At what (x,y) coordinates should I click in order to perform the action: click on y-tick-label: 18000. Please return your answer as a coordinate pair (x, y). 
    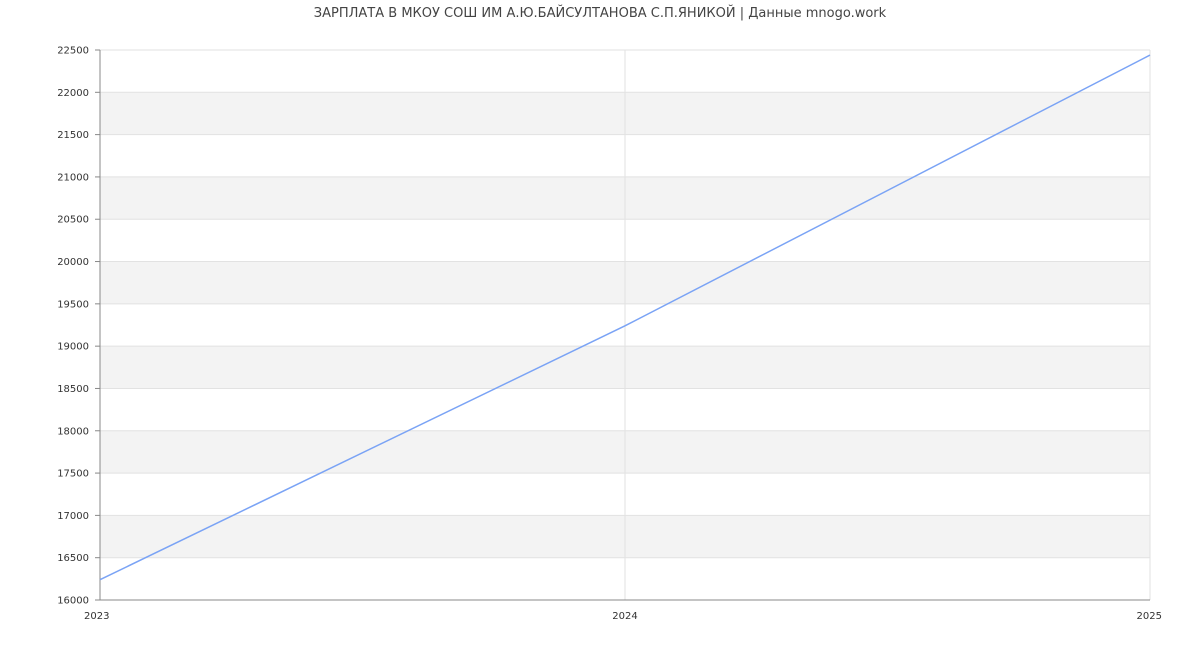
    Looking at the image, I should click on (73, 431).